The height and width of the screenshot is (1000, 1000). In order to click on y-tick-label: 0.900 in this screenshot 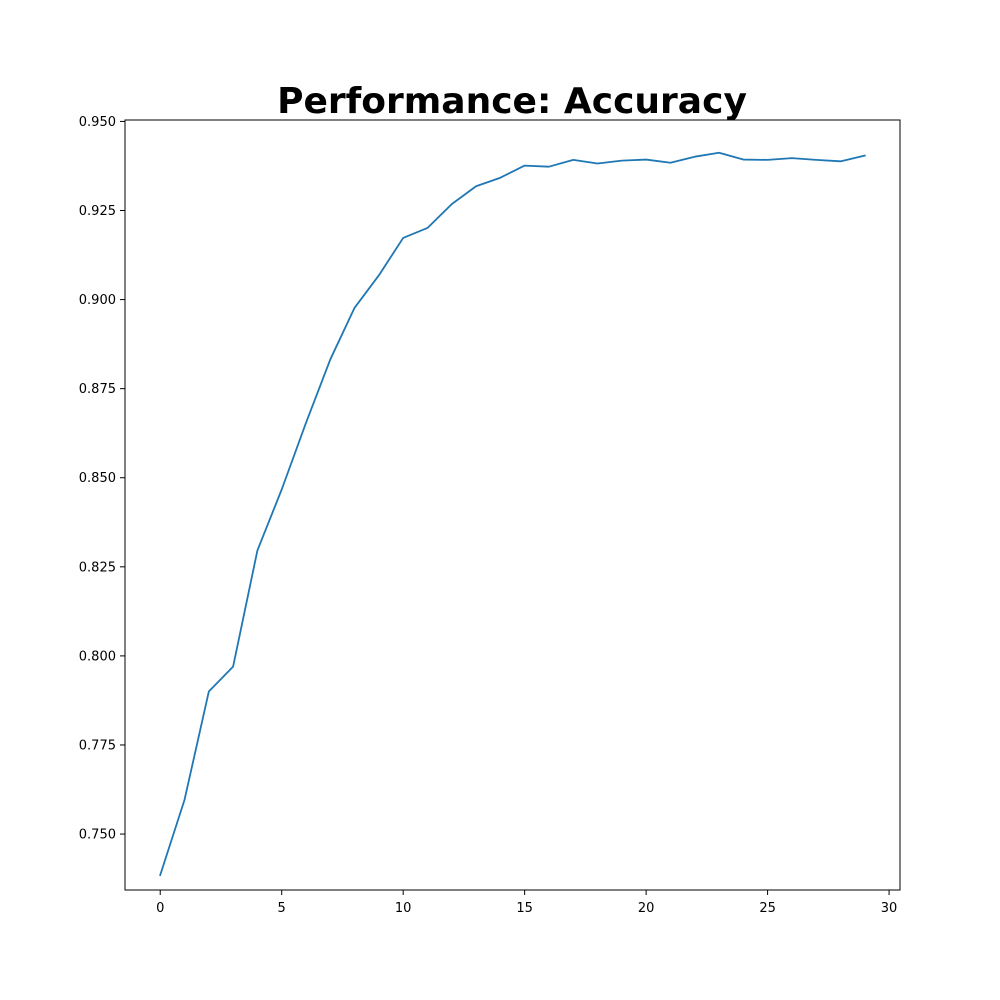, I will do `click(97, 300)`.